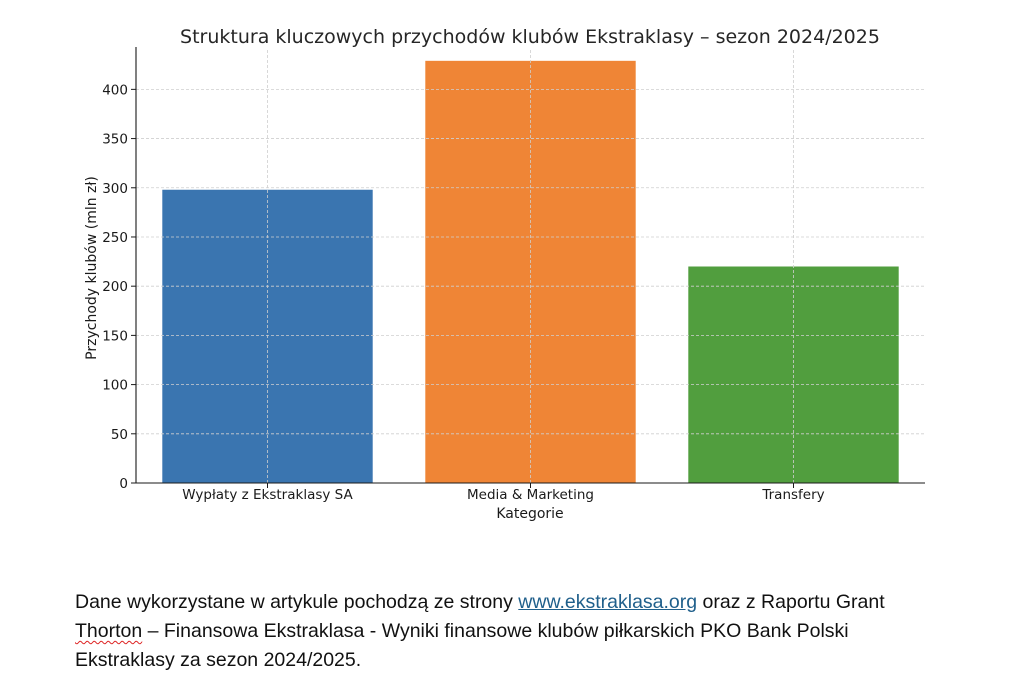 The image size is (1024, 691). Describe the element at coordinates (115, 238) in the screenshot. I see `y-tick-label: 250` at that location.